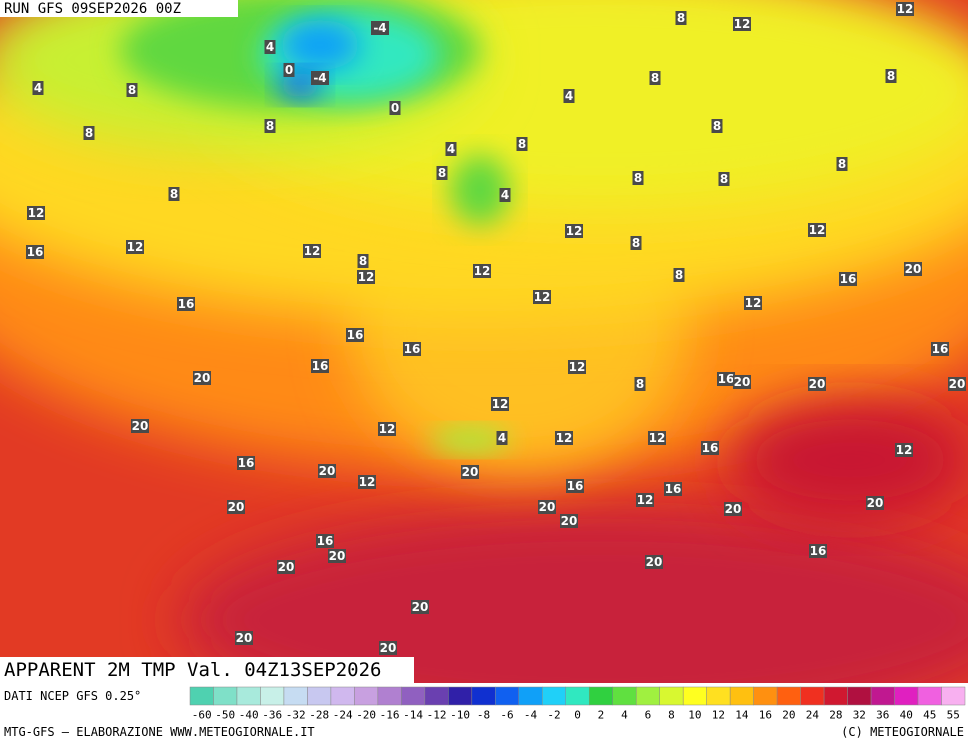 Image resolution: width=968 pixels, height=745 pixels. What do you see at coordinates (882, 715) in the screenshot?
I see `colorbar-tick-label: 36` at bounding box center [882, 715].